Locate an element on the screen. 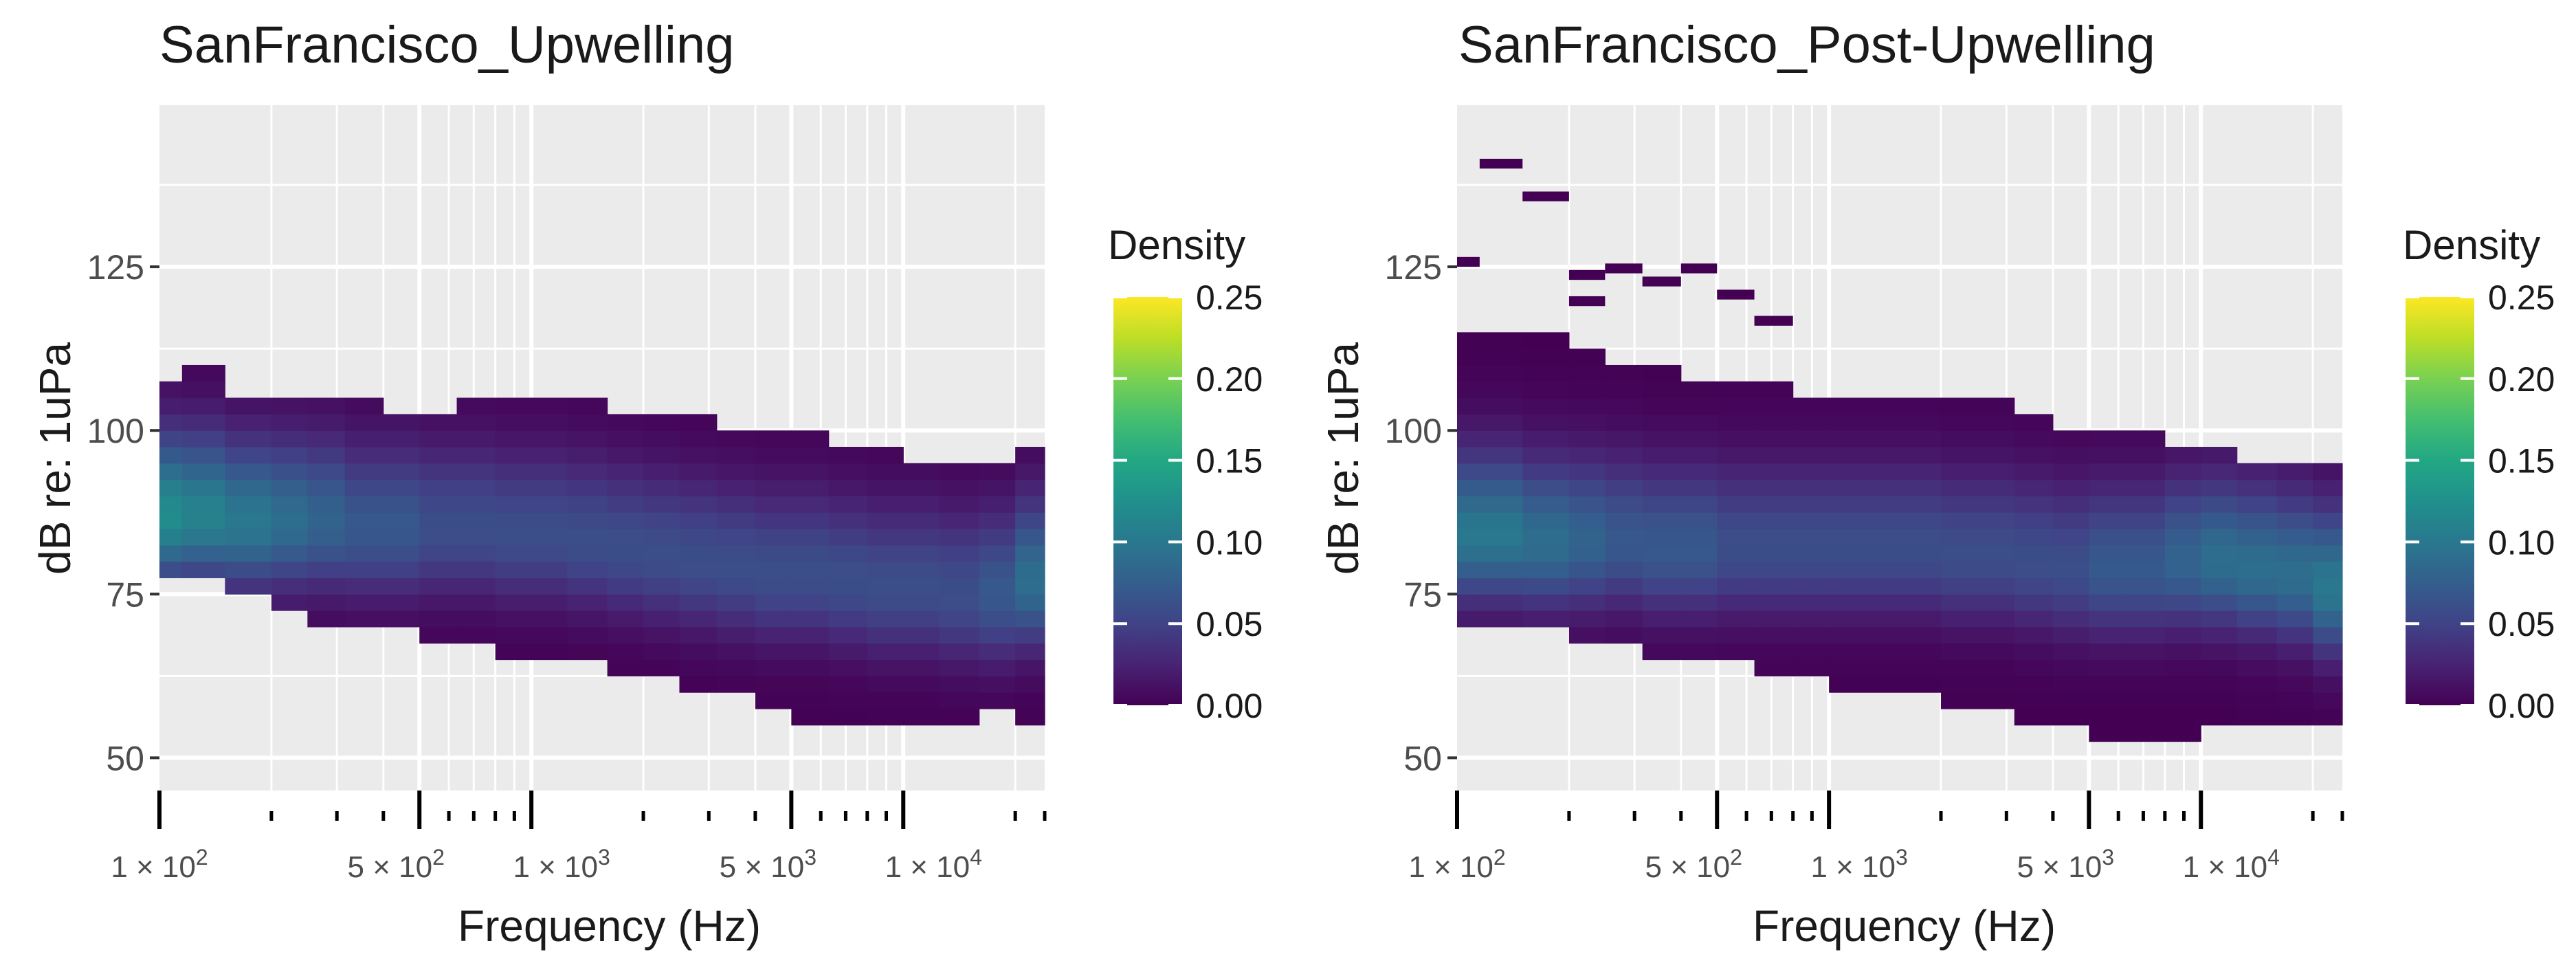 The image size is (2576, 972). y-tick-label: 100 is located at coordinates (1413, 431).